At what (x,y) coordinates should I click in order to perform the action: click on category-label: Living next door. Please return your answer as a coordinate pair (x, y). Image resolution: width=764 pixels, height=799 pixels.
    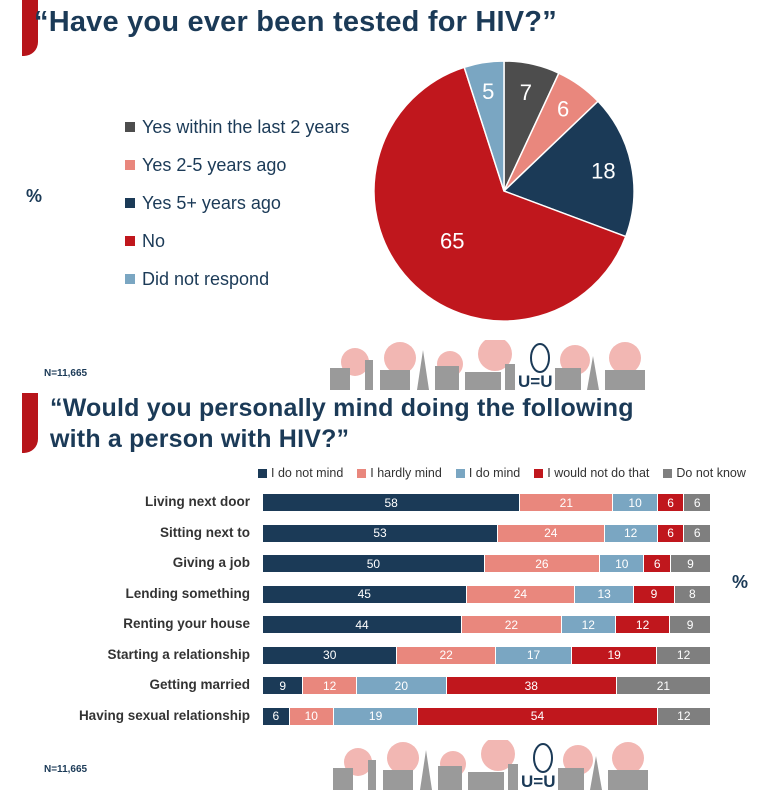
    Looking at the image, I should click on (197, 501).